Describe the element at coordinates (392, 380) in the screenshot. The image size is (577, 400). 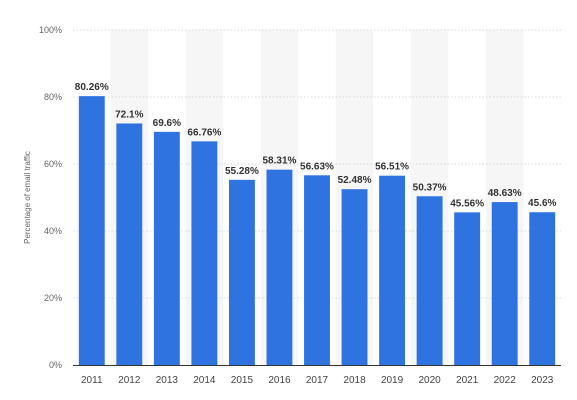
I see `x-tick-label: 2019` at that location.